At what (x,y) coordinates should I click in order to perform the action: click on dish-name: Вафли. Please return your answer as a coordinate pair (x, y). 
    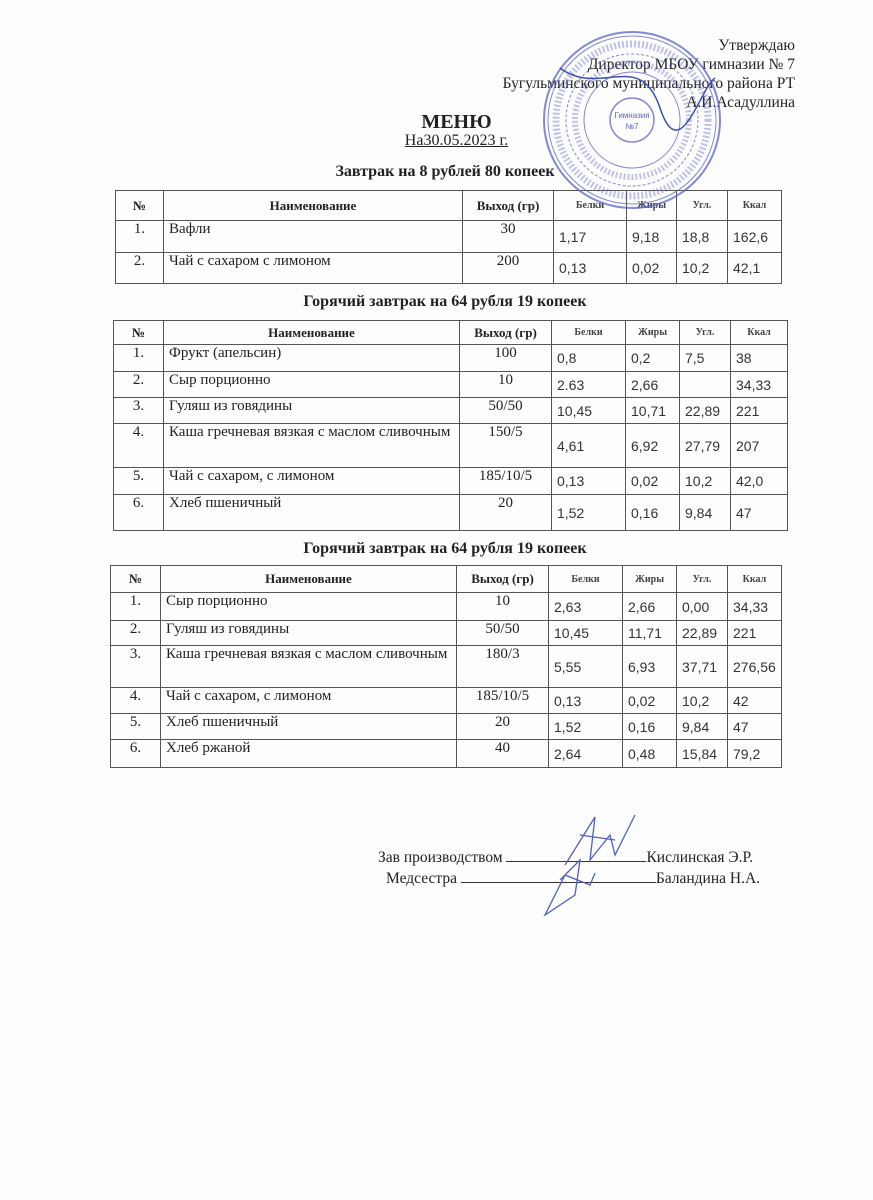
    Looking at the image, I should click on (313, 236).